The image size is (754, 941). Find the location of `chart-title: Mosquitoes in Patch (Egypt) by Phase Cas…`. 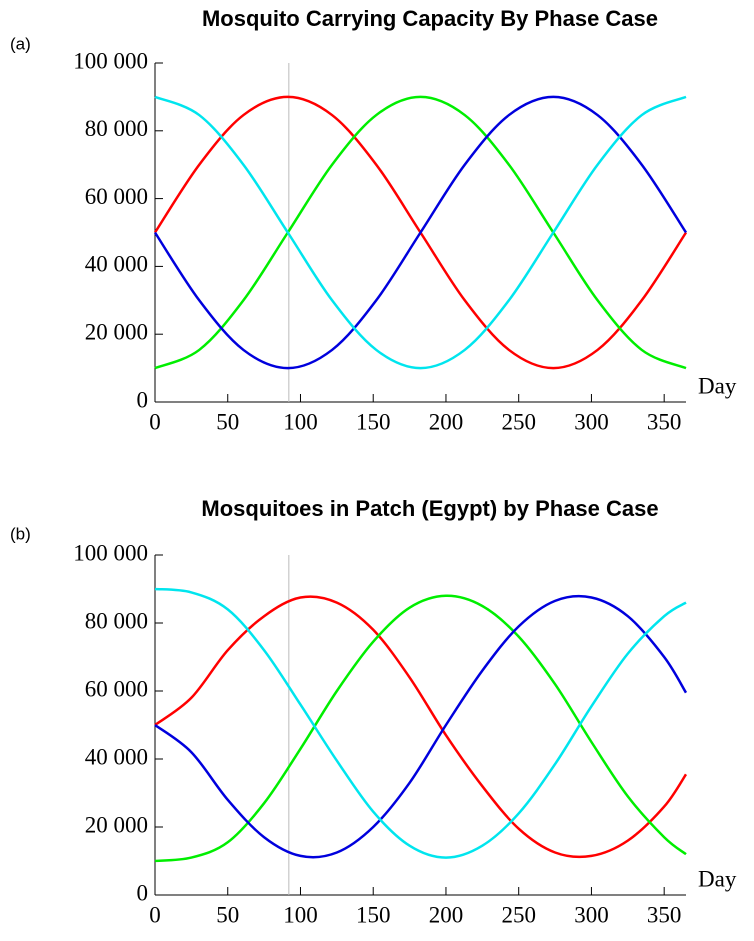

chart-title: Mosquitoes in Patch (Egypt) by Phase Cas… is located at coordinates (429, 508).